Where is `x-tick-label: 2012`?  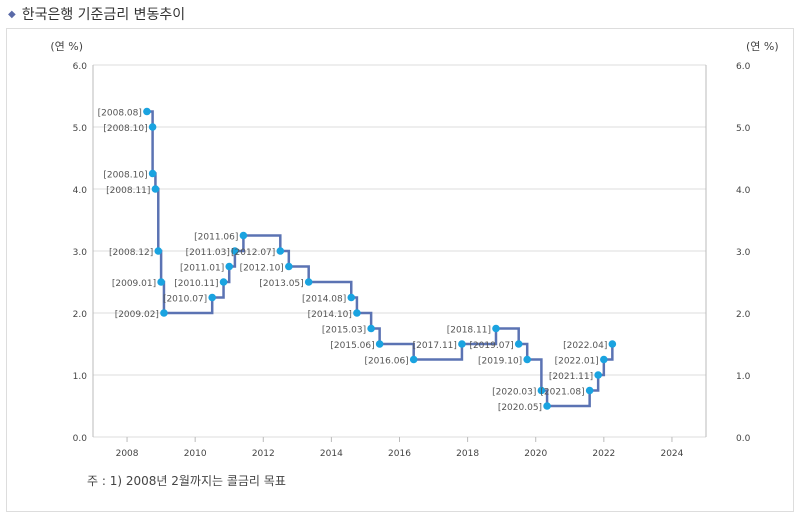
x-tick-label: 2012 is located at coordinates (263, 454).